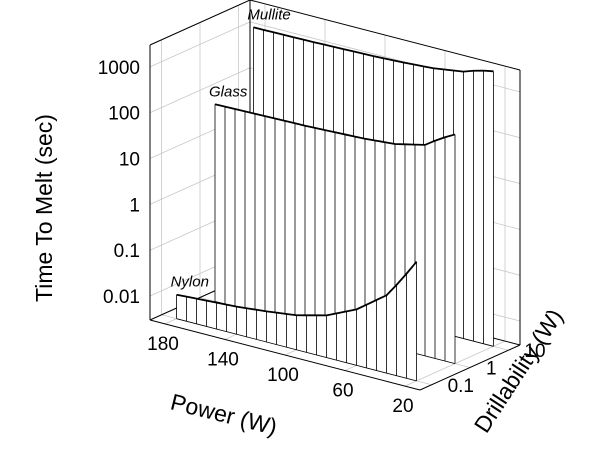 This screenshot has height=462, width=597. What do you see at coordinates (119, 68) in the screenshot?
I see `z-tick-label: 1000` at bounding box center [119, 68].